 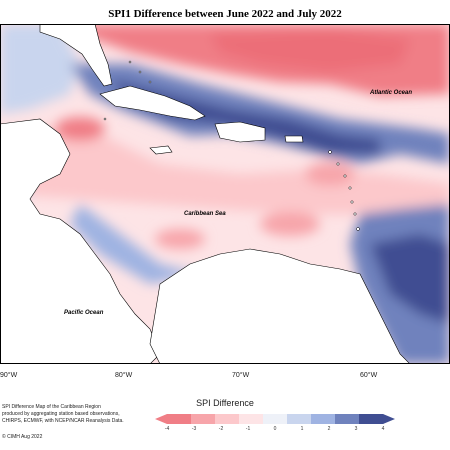 I want to click on lon-label-90w: 90°W, so click(x=9, y=375).